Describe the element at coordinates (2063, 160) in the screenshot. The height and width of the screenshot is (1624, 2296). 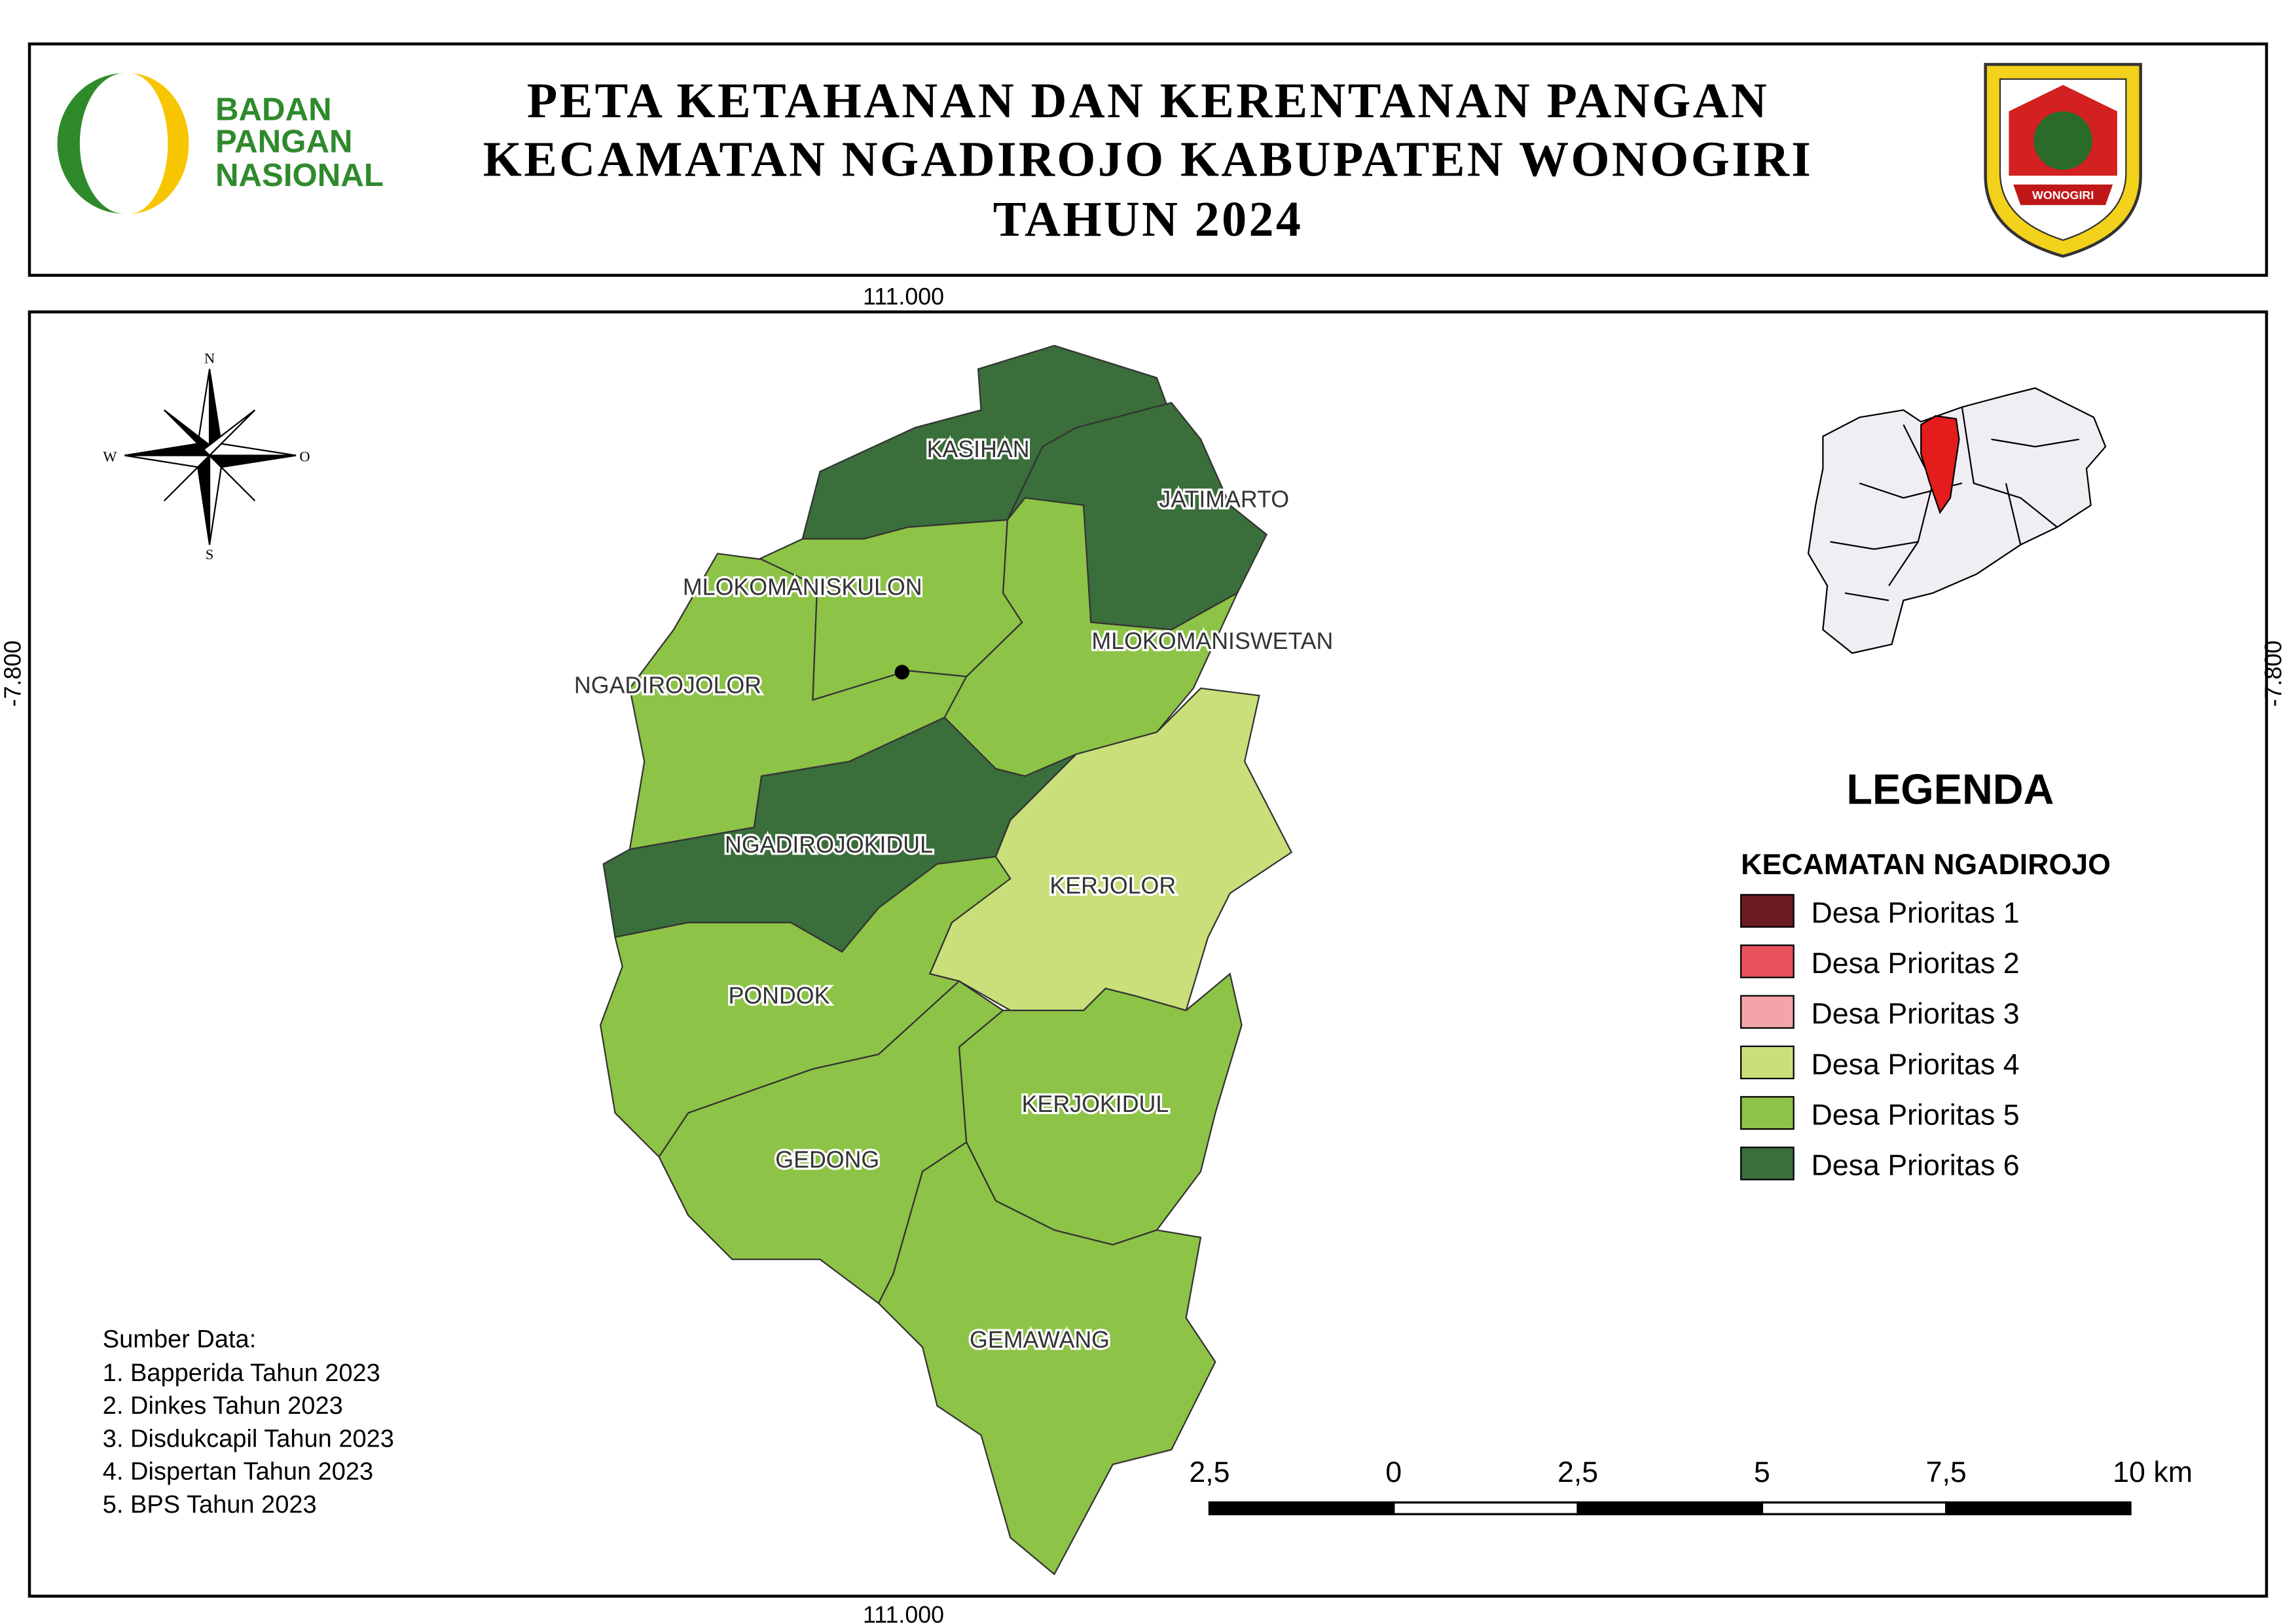
I see `emblem-wonogiri: WONOGIRI` at that location.